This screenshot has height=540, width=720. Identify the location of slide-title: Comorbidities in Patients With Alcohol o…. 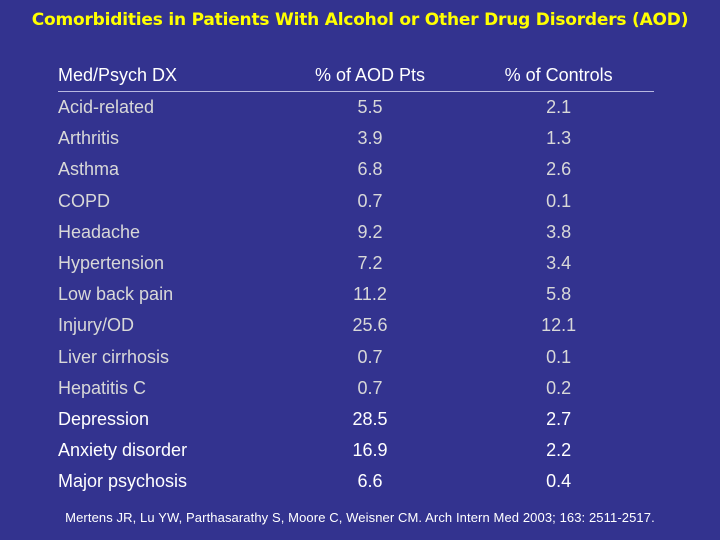
(360, 20).